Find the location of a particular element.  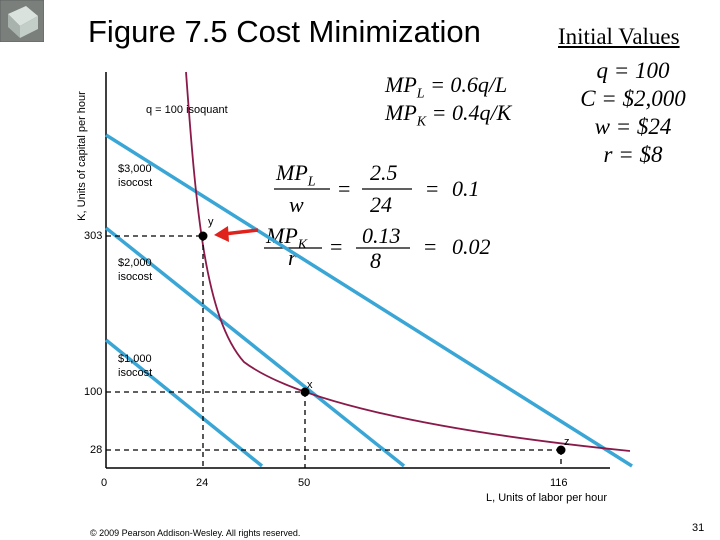

labor-eq2: = is located at coordinates (432, 188).